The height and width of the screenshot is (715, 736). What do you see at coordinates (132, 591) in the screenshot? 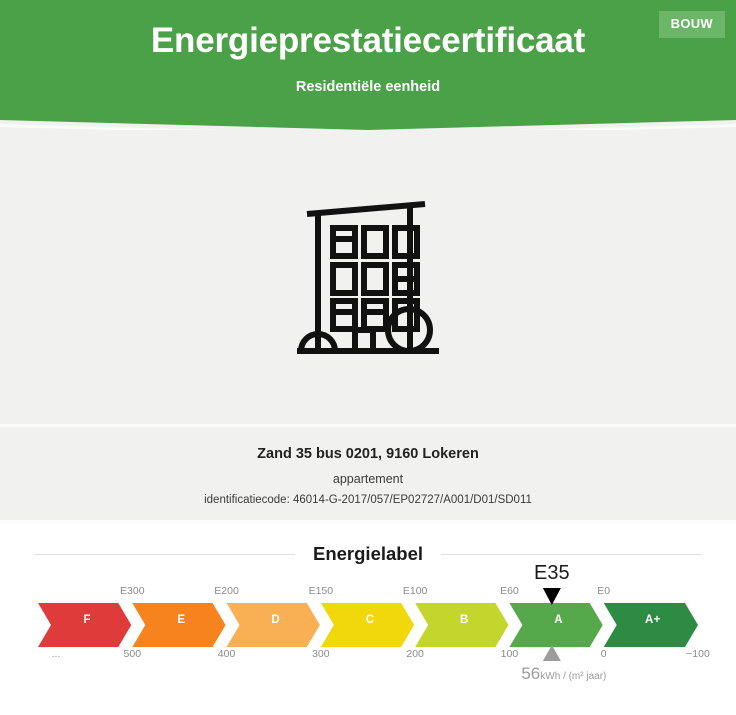
I see `scale-top-tick: E300` at bounding box center [132, 591].